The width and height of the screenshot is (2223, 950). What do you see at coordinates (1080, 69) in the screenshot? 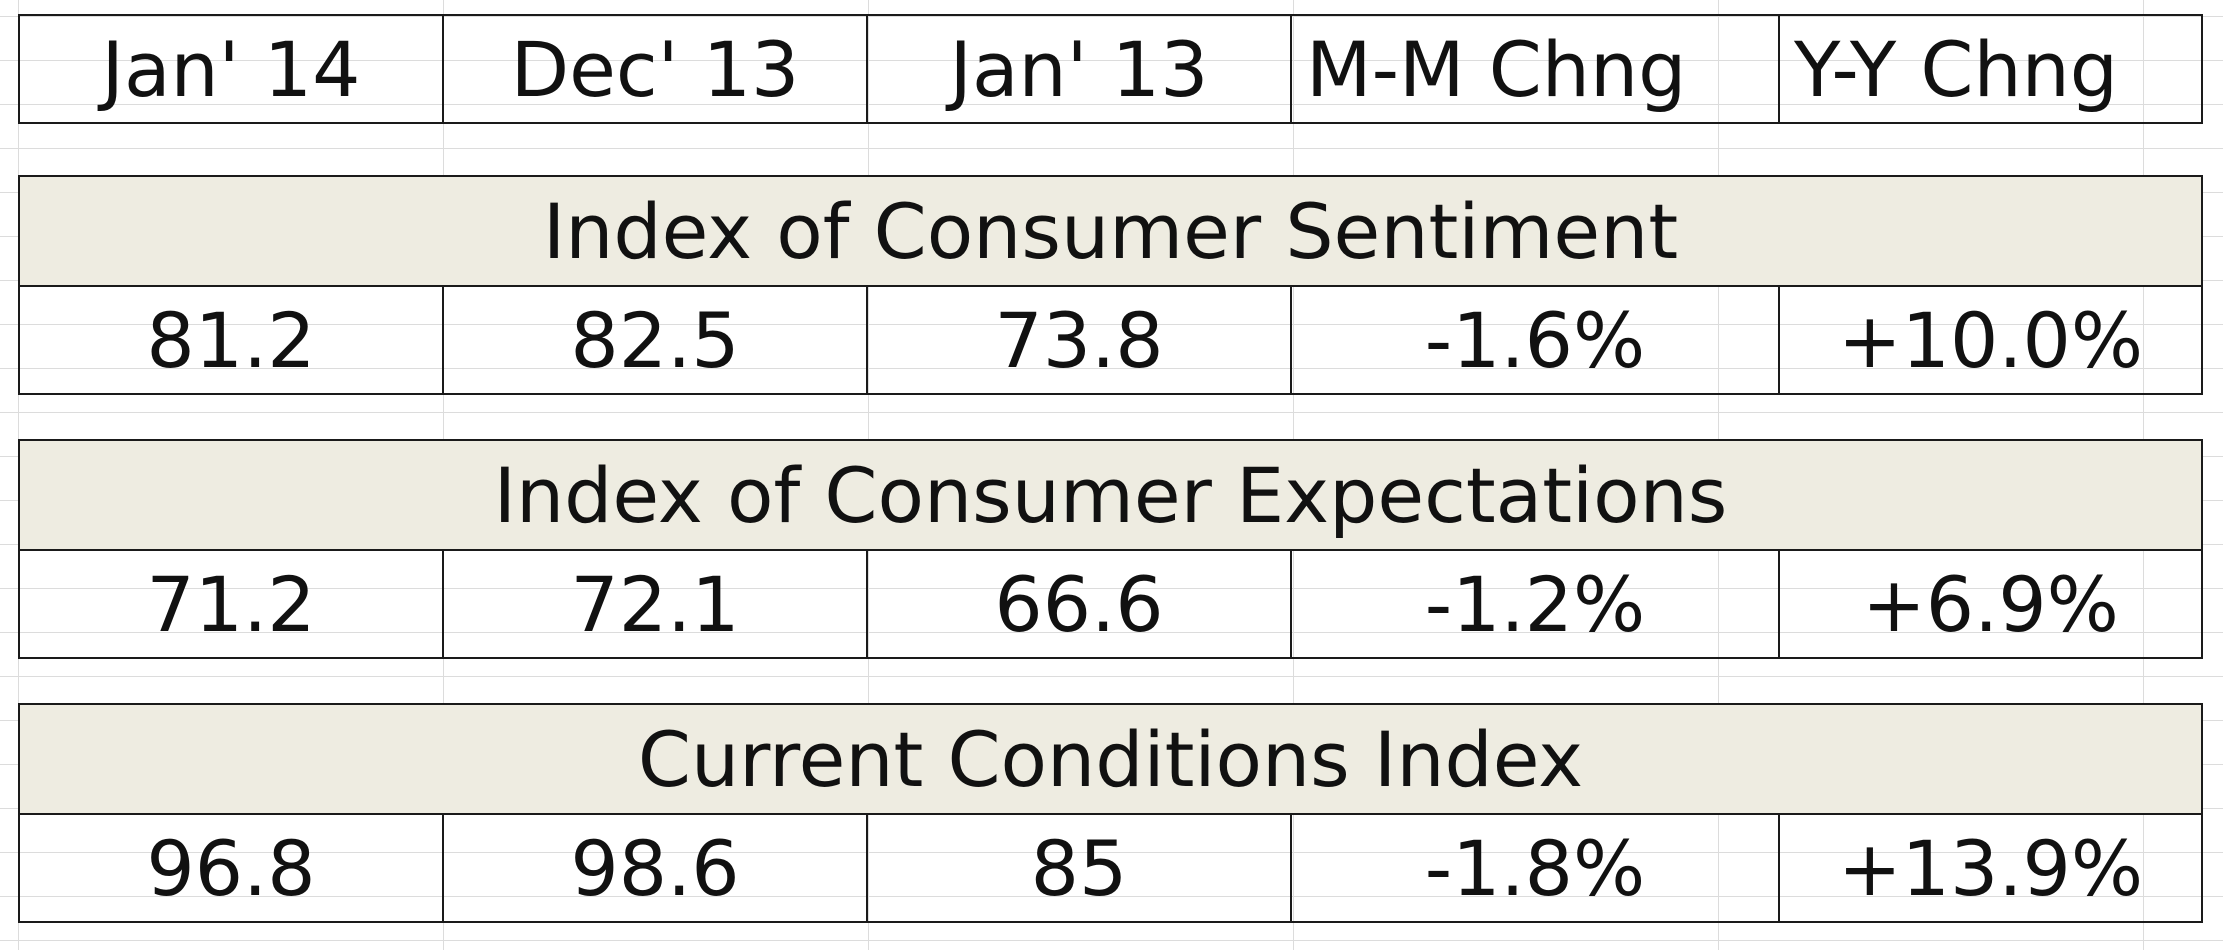
I see `header-jan13: Jan' 13` at bounding box center [1080, 69].